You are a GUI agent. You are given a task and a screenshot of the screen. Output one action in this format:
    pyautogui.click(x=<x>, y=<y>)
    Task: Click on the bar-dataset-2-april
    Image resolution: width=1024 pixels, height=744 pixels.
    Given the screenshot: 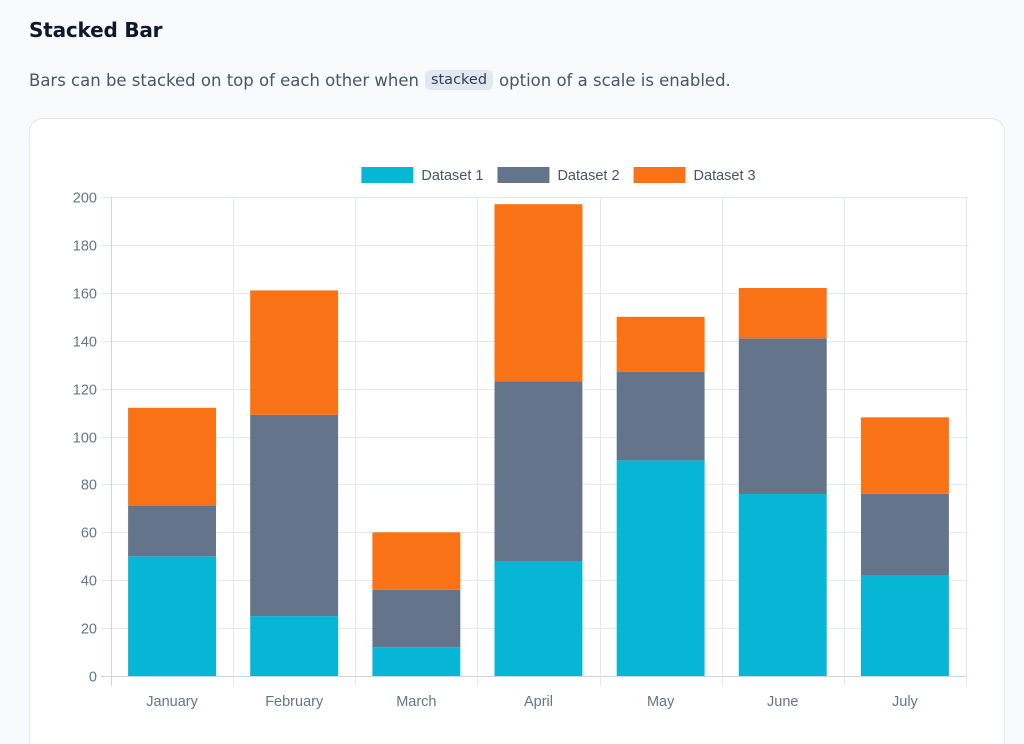 What is the action you would take?
    pyautogui.click(x=538, y=471)
    